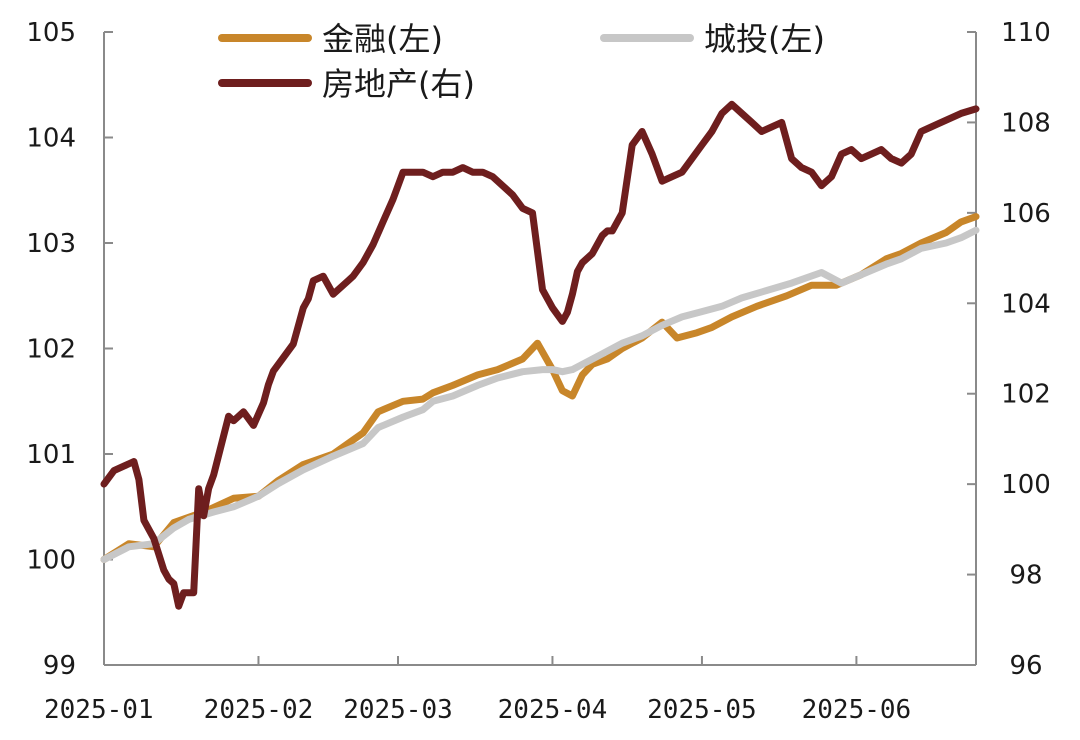  I want to click on x-tick-label: 2025-05, so click(702, 710).